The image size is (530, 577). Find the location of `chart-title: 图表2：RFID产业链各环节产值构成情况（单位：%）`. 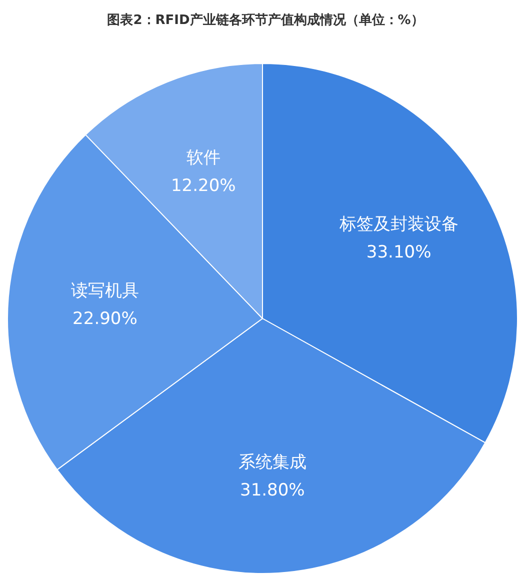

chart-title: 图表2：RFID产业链各环节产值构成情况（单位：%） is located at coordinates (265, 20).